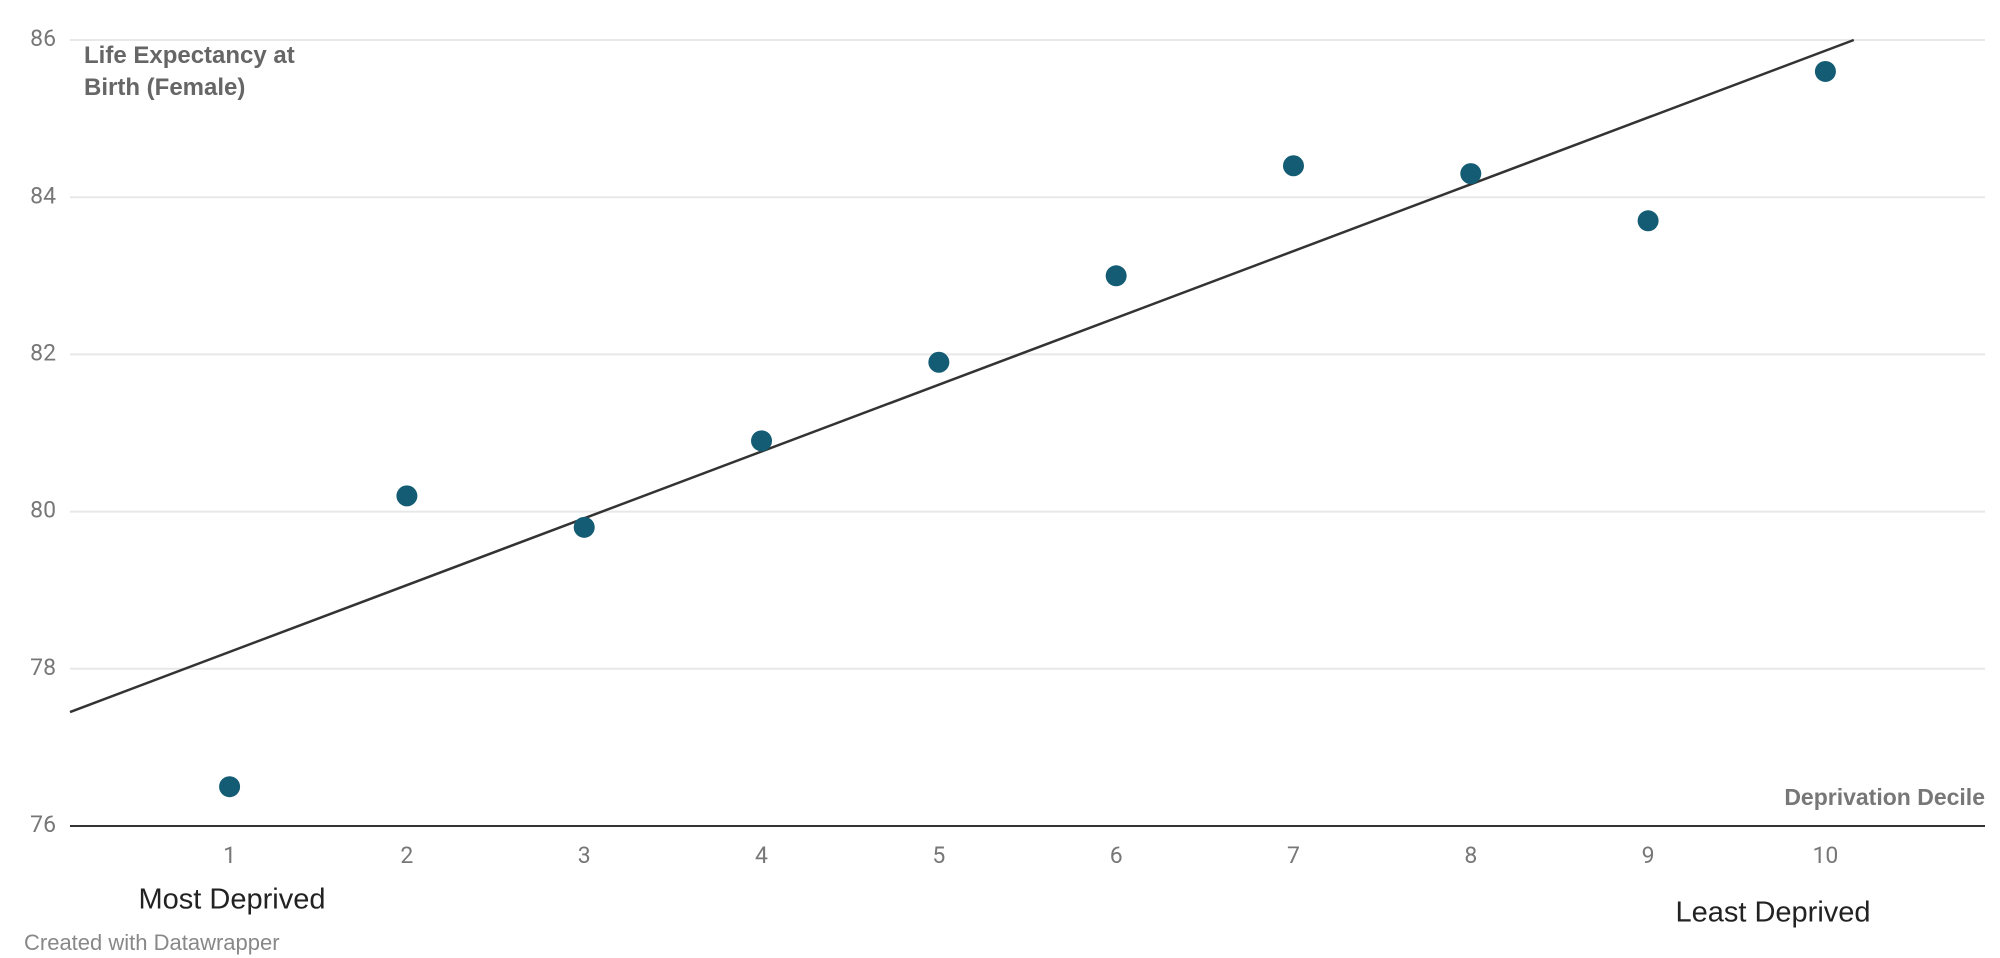  I want to click on x-tick-label: 8, so click(1470, 855).